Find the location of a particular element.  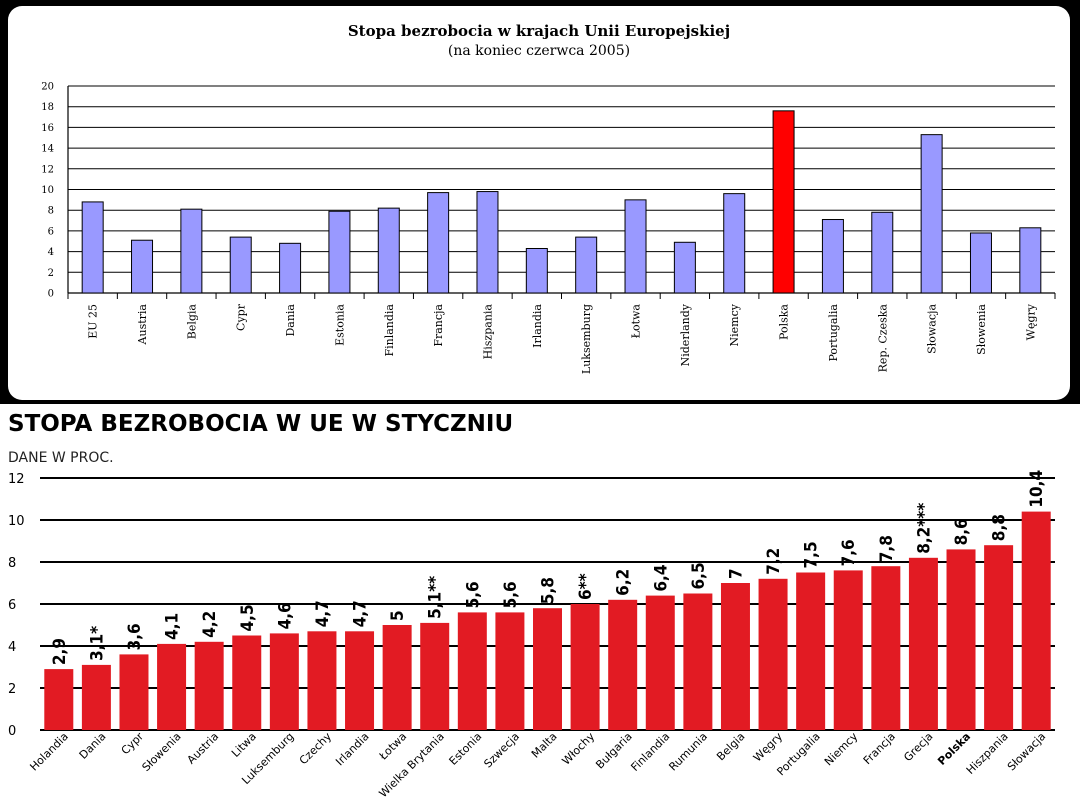

top-category-label: Portugalia is located at coordinates (833, 333).